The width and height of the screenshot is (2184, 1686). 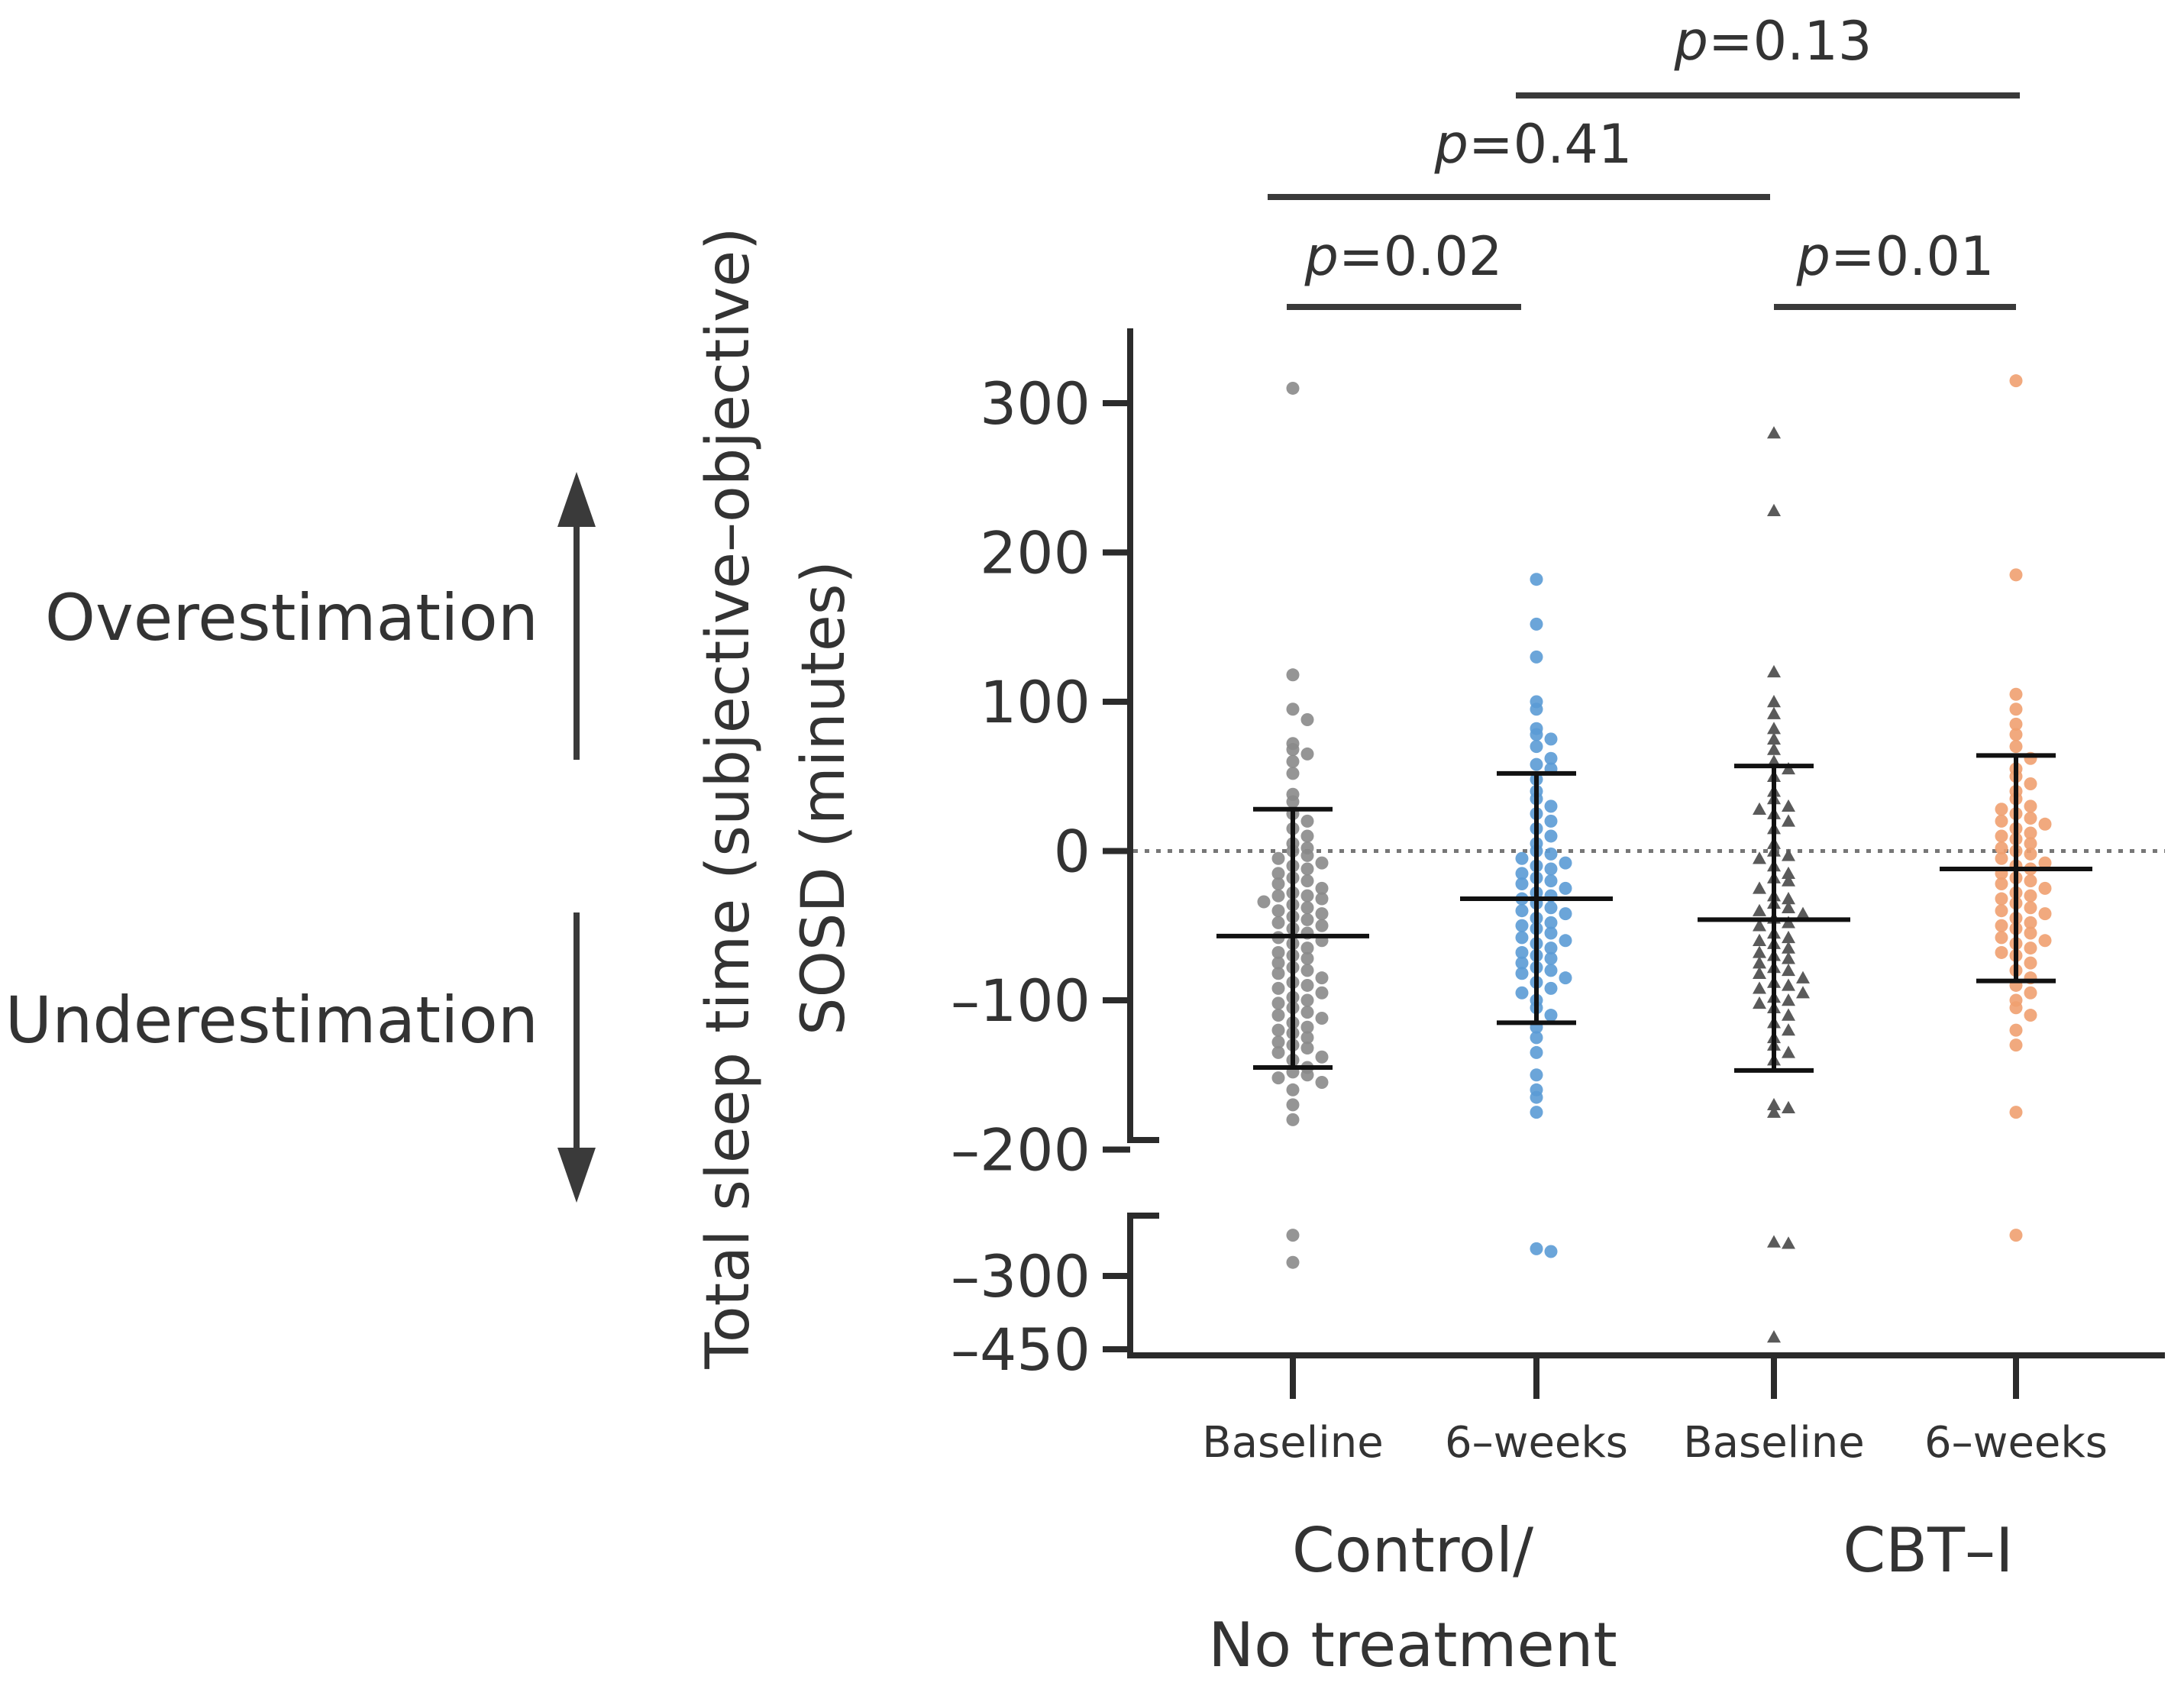 What do you see at coordinates (1035, 404) in the screenshot?
I see `y-tick-label: 300` at bounding box center [1035, 404].